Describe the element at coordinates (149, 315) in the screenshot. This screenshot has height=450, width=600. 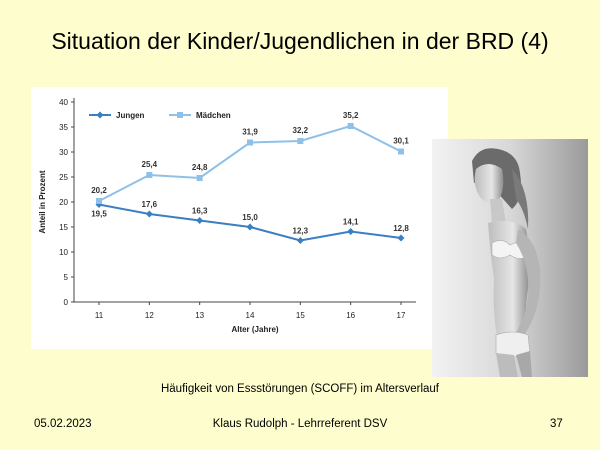
I see `x-tick-label: 12` at that location.